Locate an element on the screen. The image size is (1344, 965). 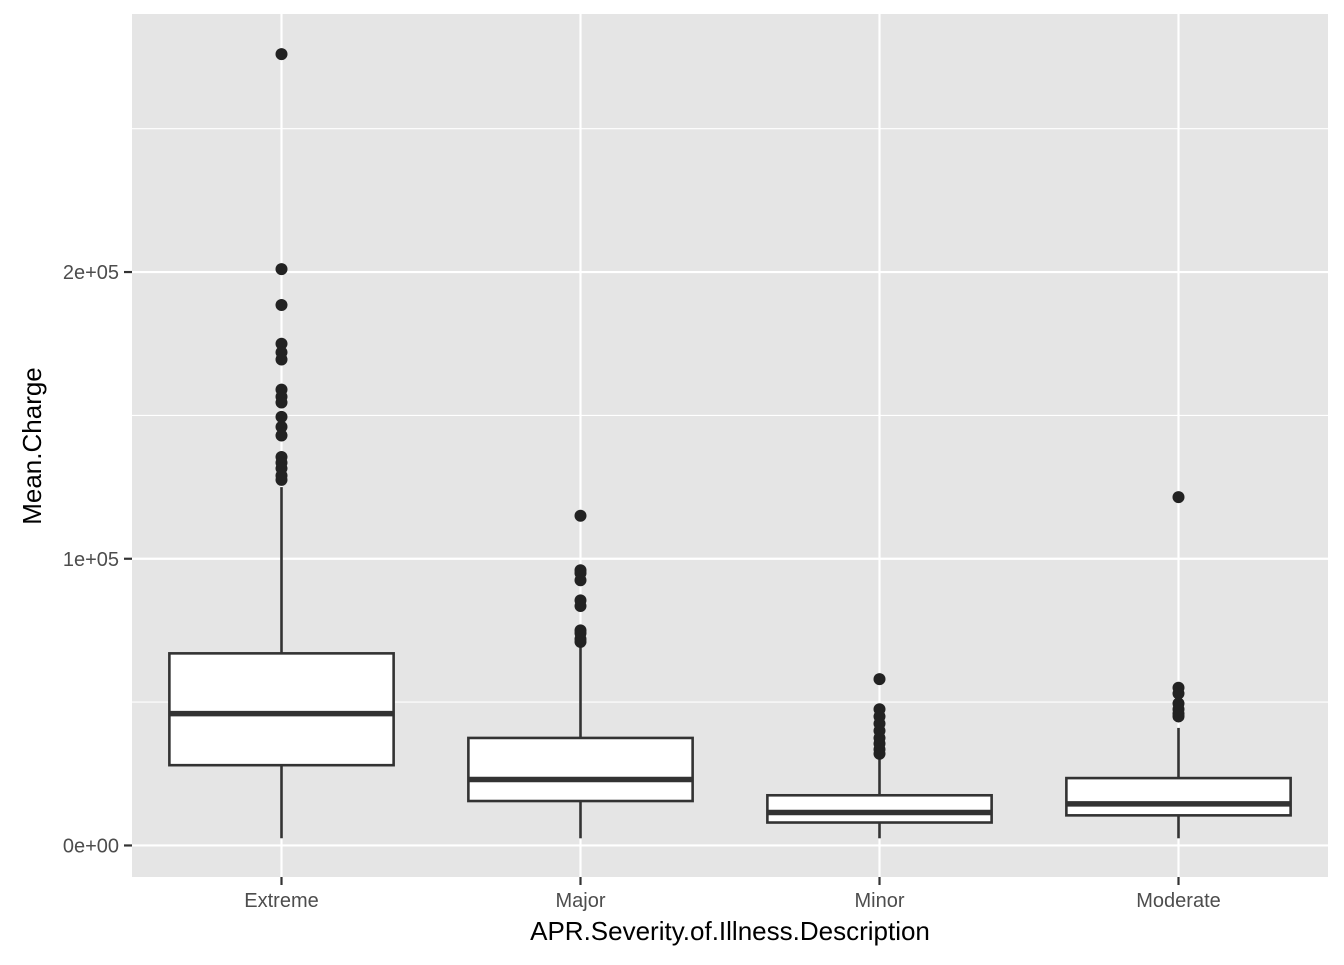
y-tick-label: 1e+05 is located at coordinates (91, 560).